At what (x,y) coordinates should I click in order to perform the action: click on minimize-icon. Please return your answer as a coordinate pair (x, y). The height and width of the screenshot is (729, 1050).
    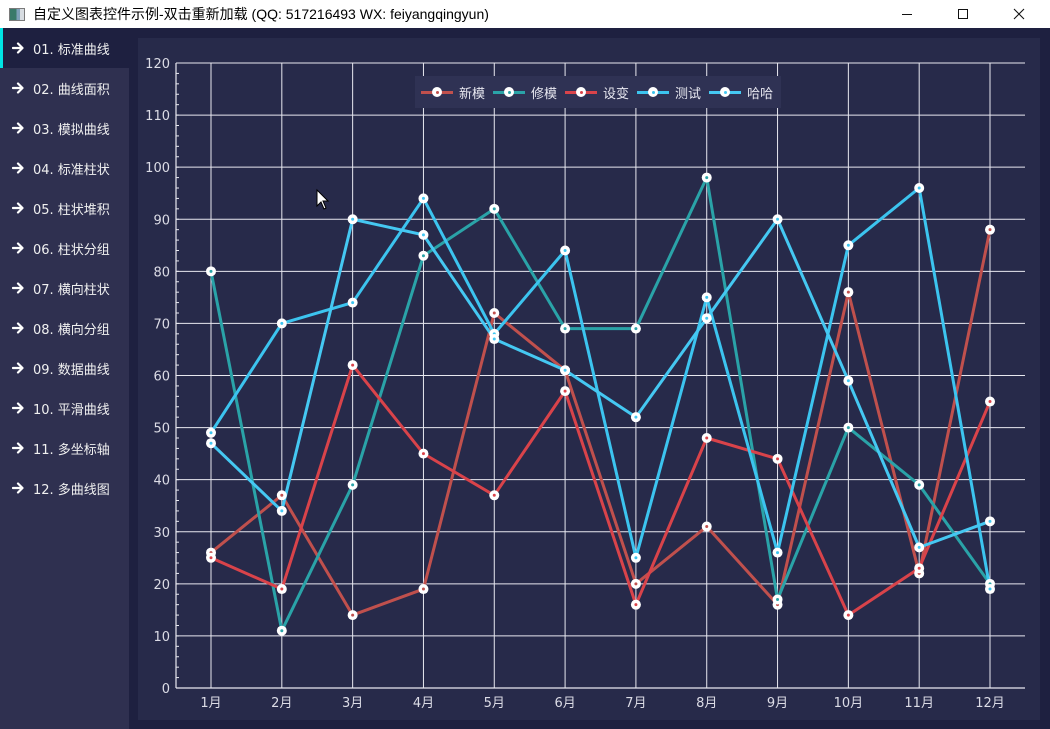
    Looking at the image, I should click on (907, 14).